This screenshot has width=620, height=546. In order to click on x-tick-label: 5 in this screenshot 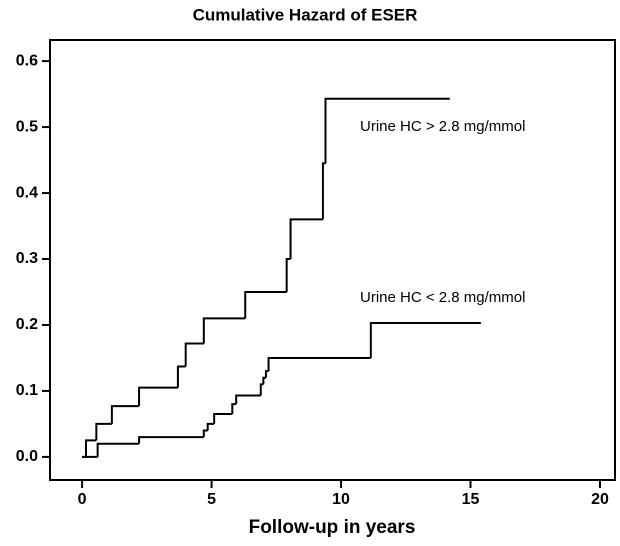, I will do `click(211, 499)`.